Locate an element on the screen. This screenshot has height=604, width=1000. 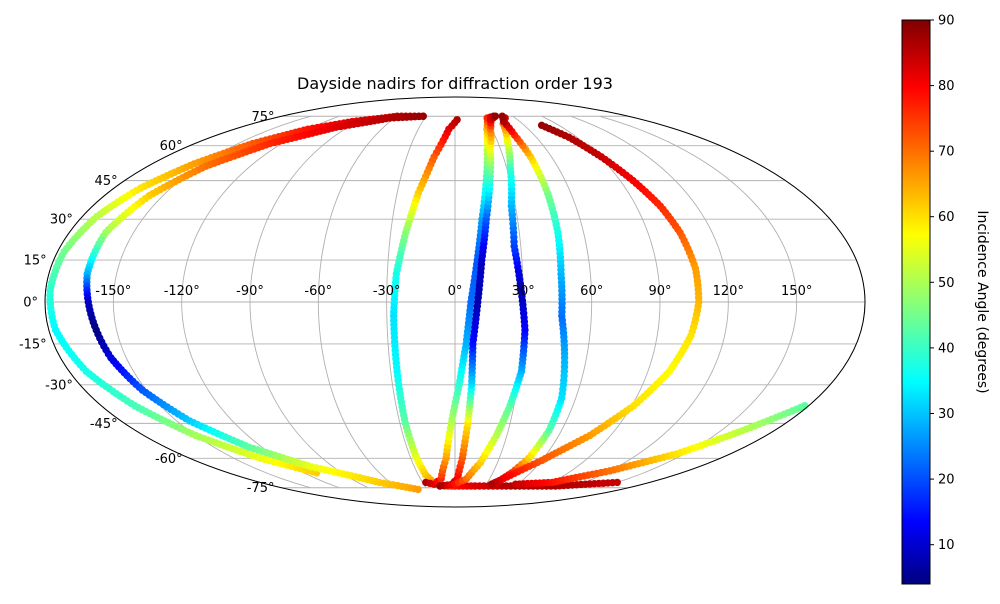
colorbar-tick-label: 10 is located at coordinates (946, 545).